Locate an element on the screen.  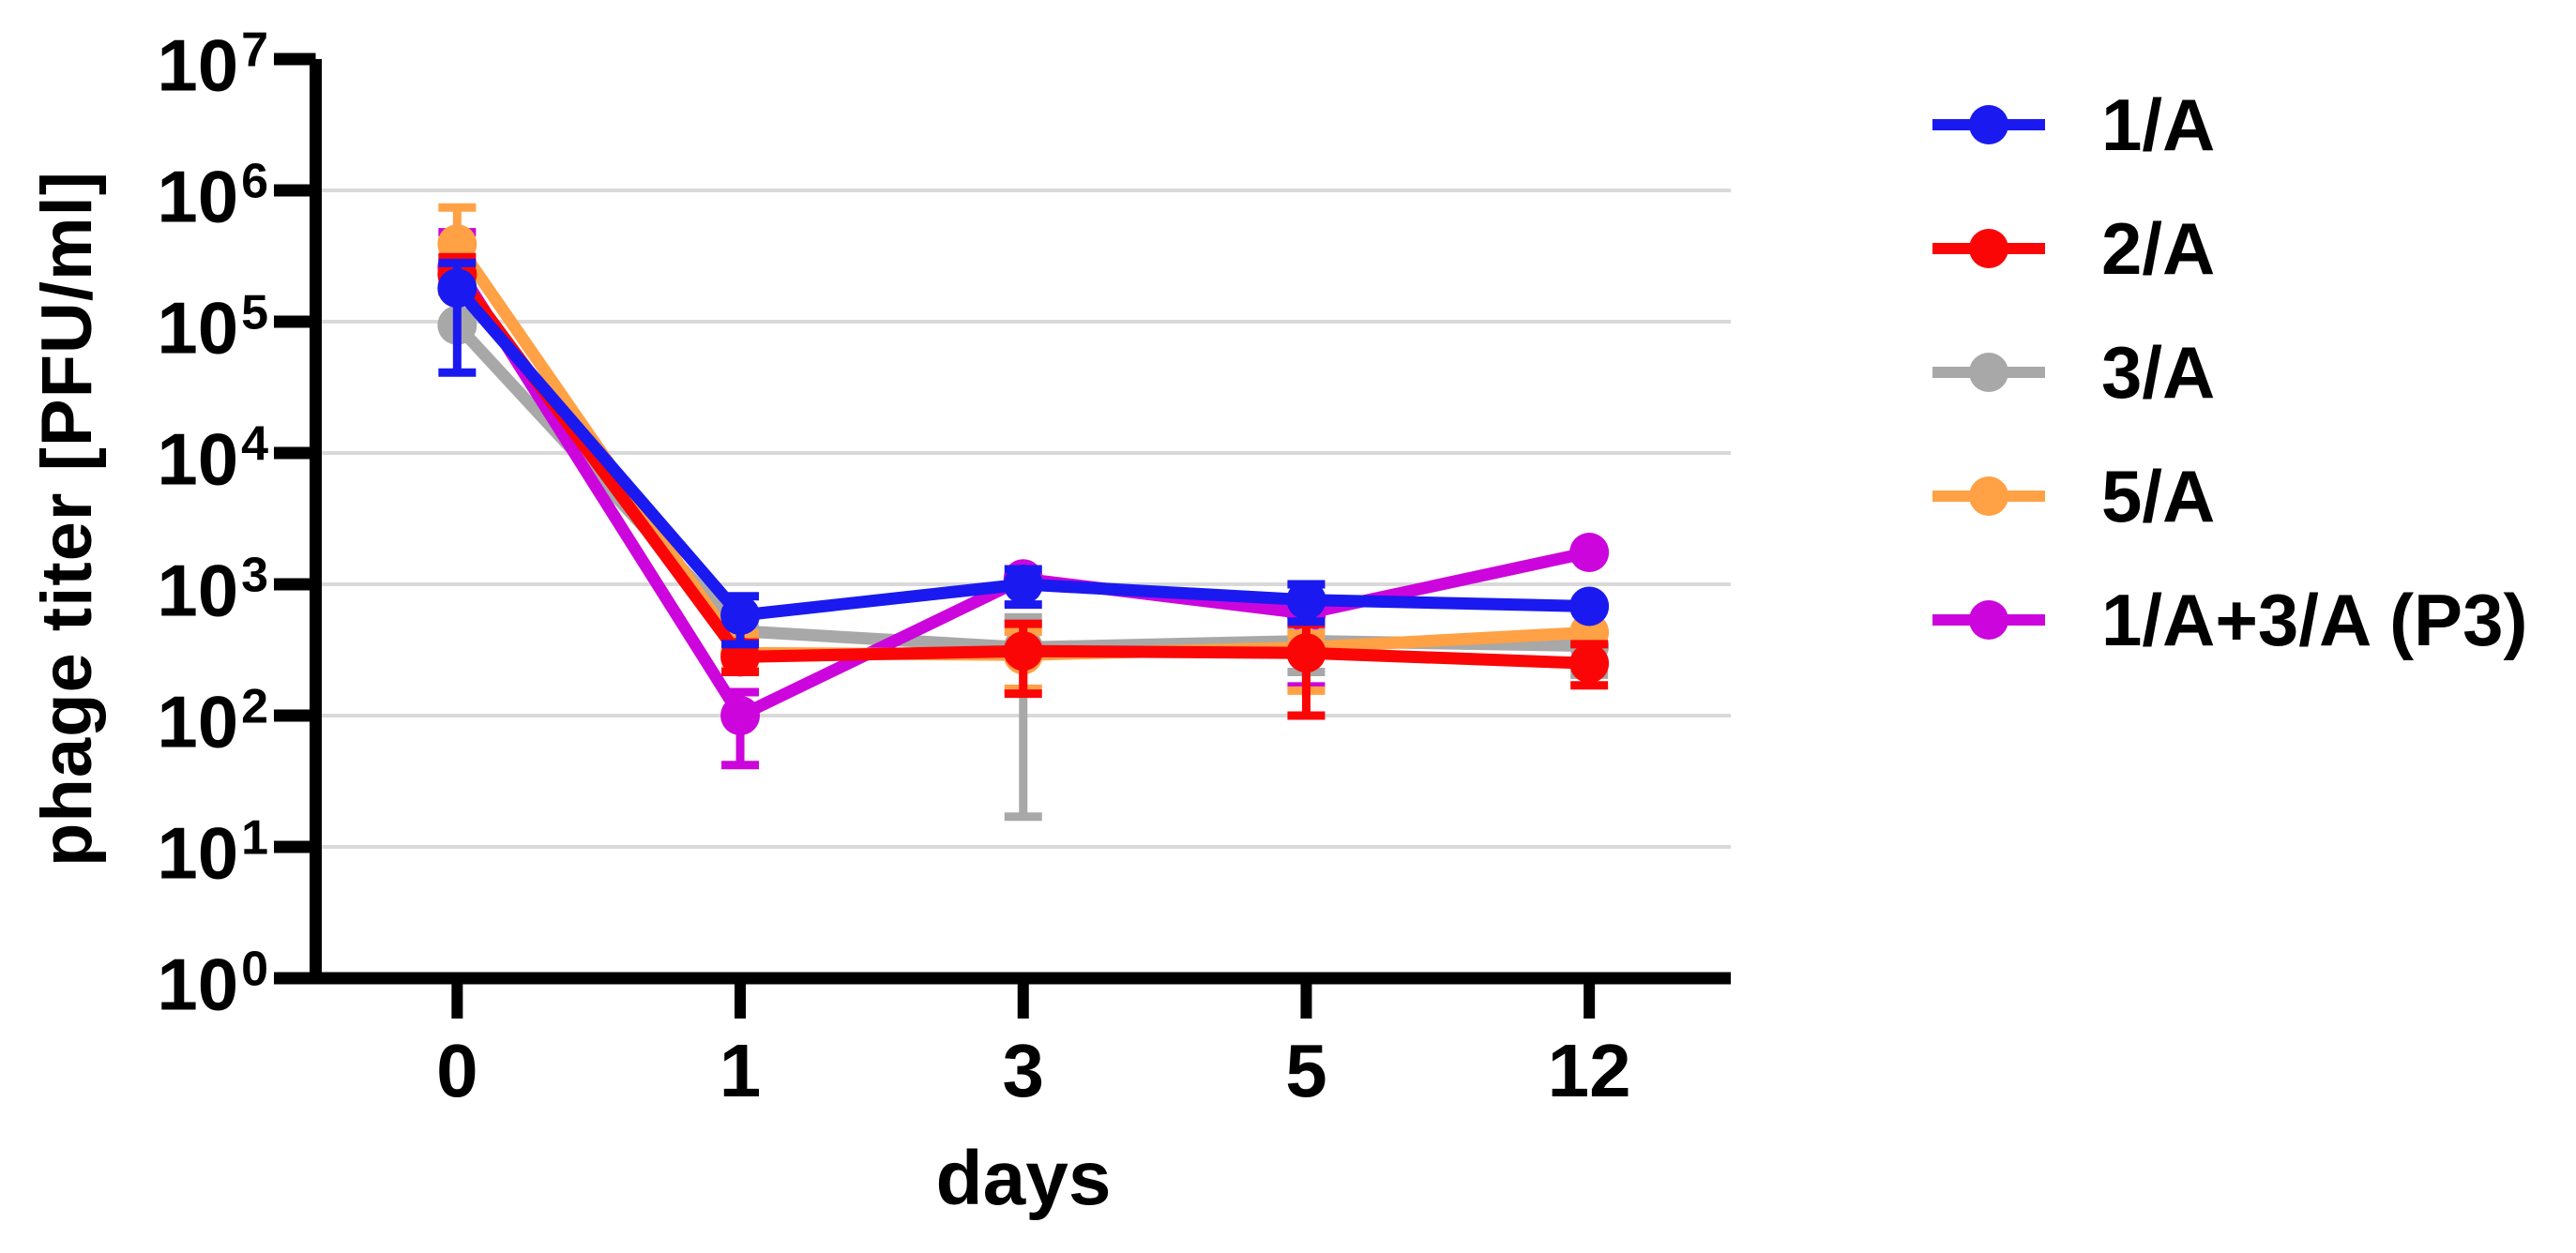
y-tick-label: 10⁴ is located at coordinates (212, 458).